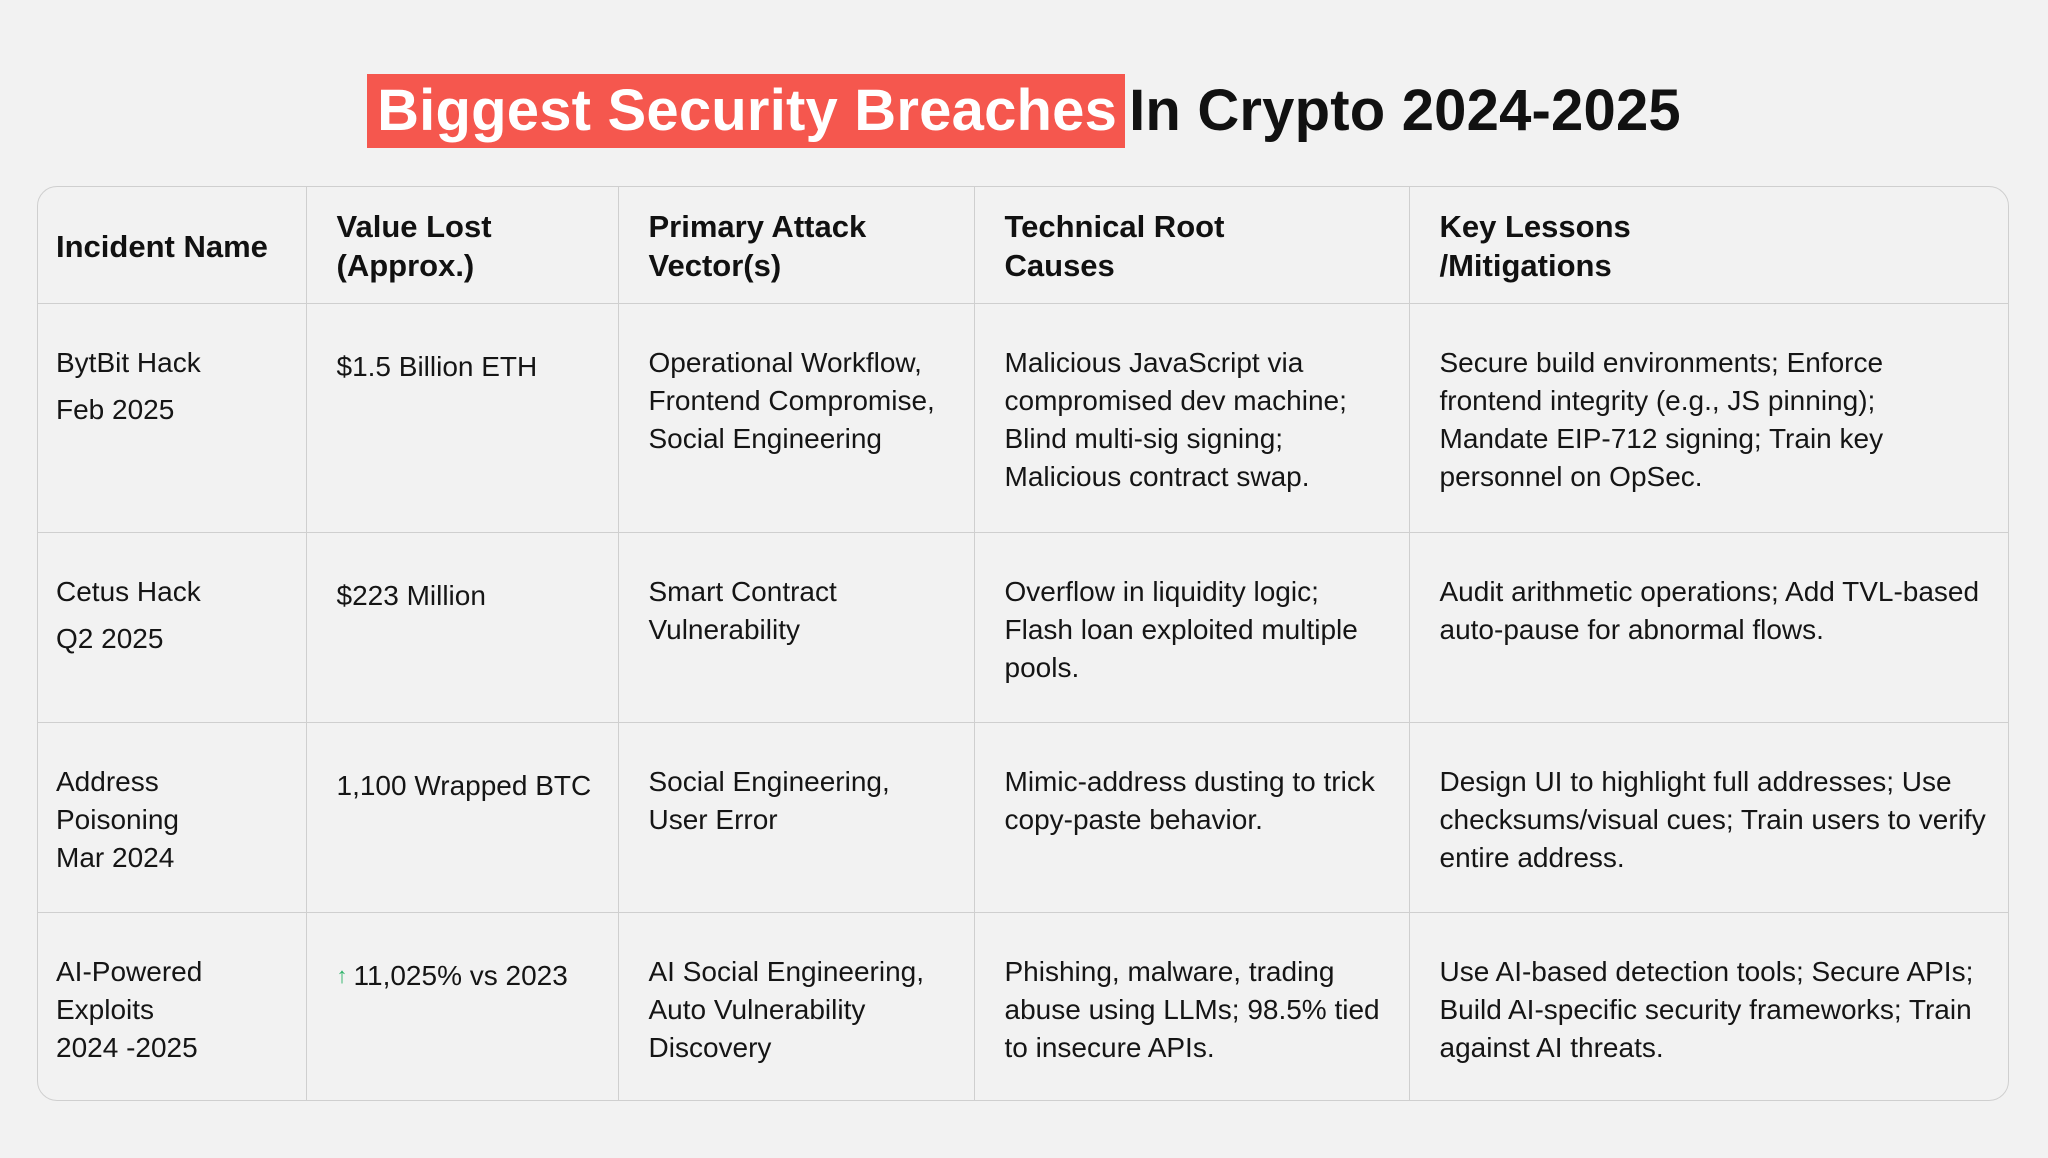  I want to click on header-attack-vector: Primary Attack Vector(s), so click(796, 245).